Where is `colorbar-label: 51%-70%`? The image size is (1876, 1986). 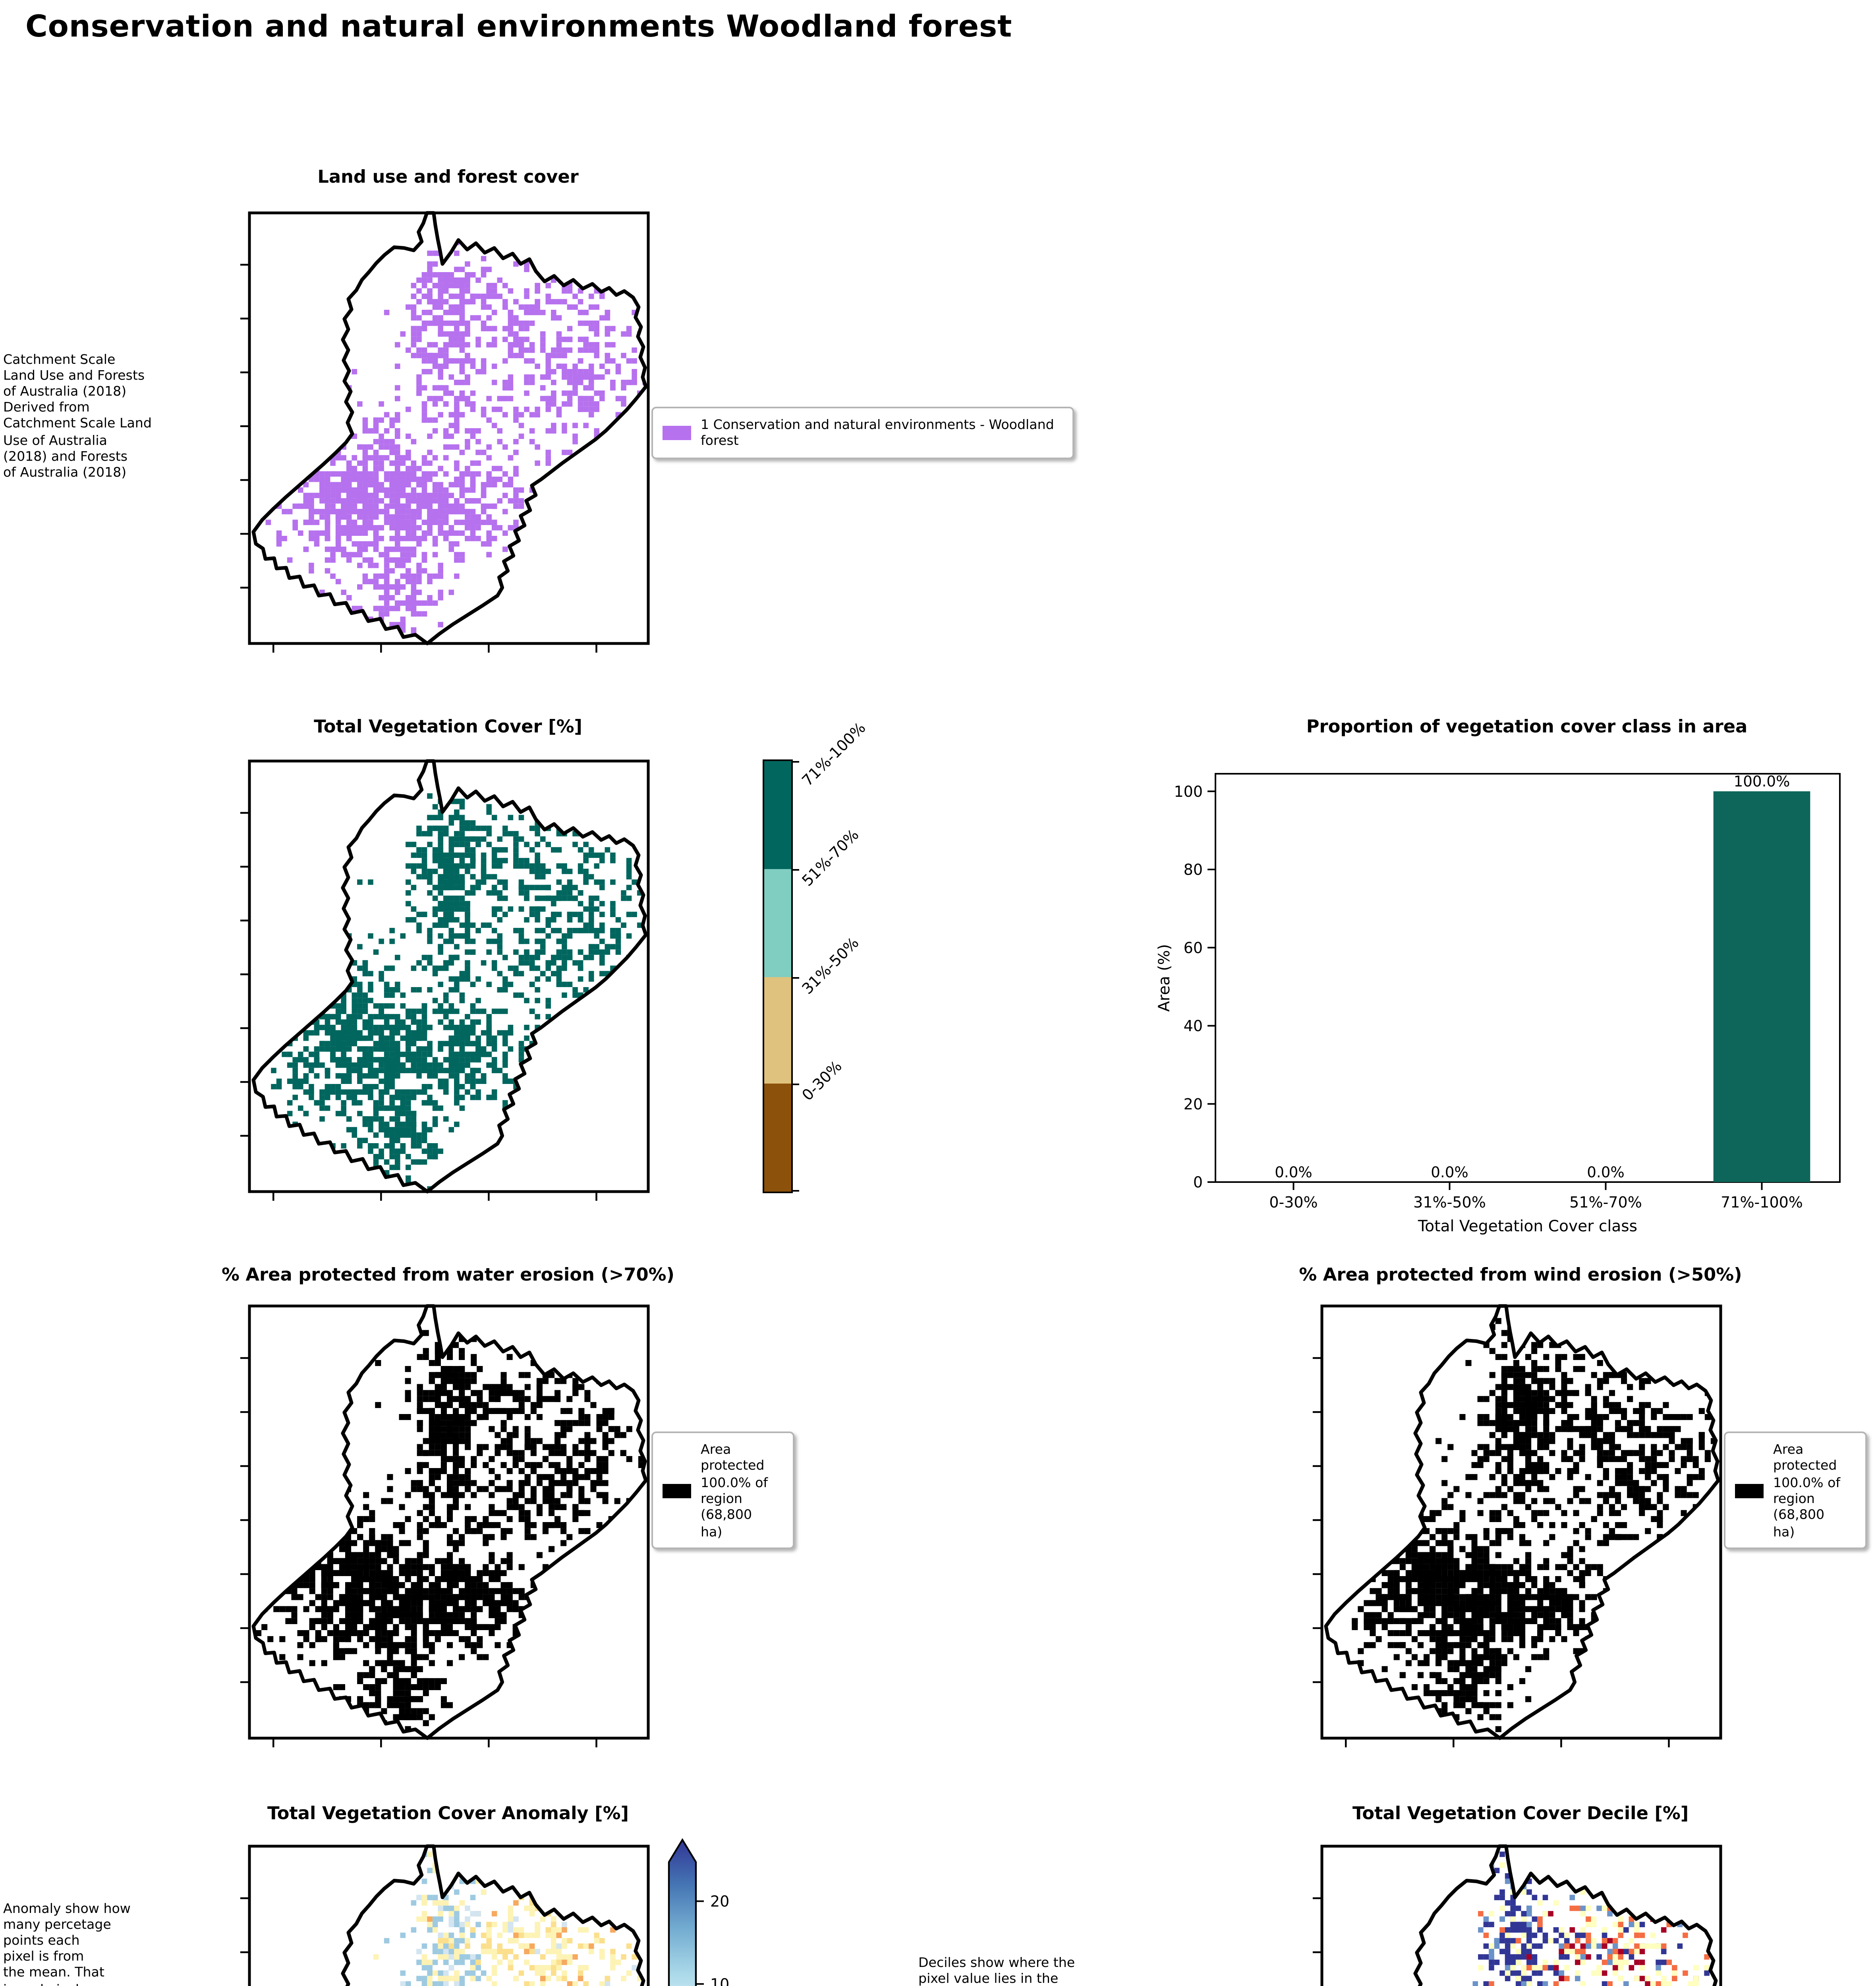 colorbar-label: 51%-70% is located at coordinates (831, 858).